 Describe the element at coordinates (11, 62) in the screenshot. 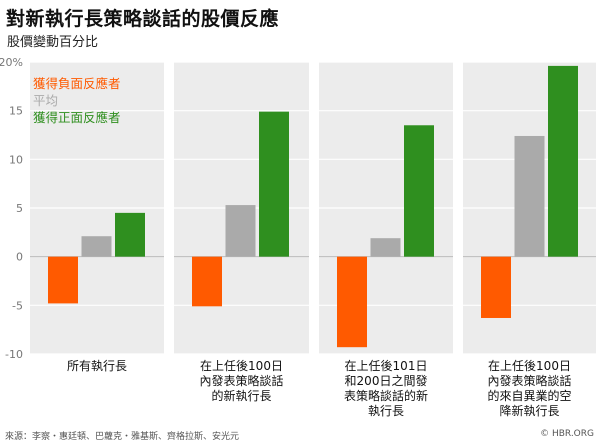

I see `y-tick-label: 20%` at that location.